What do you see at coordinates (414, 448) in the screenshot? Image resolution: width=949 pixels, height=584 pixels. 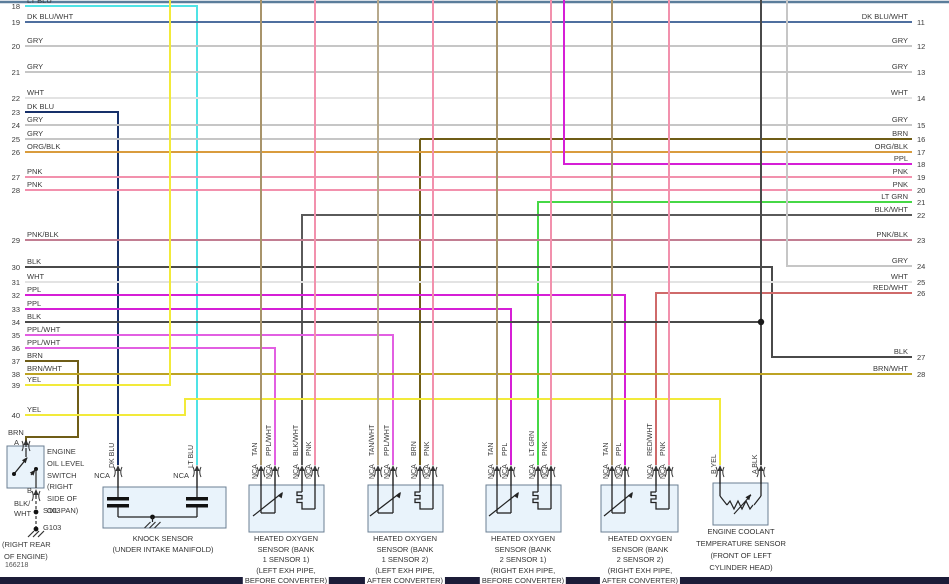 I see `wire-color-label: BRN` at bounding box center [414, 448].